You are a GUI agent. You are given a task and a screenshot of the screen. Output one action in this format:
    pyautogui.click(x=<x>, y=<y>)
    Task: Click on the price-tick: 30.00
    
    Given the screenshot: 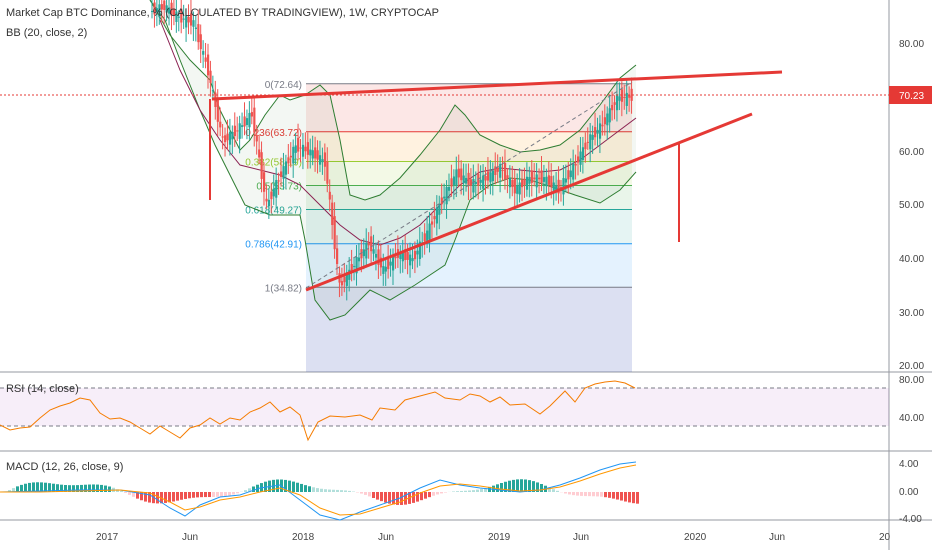 What is the action you would take?
    pyautogui.click(x=911, y=313)
    